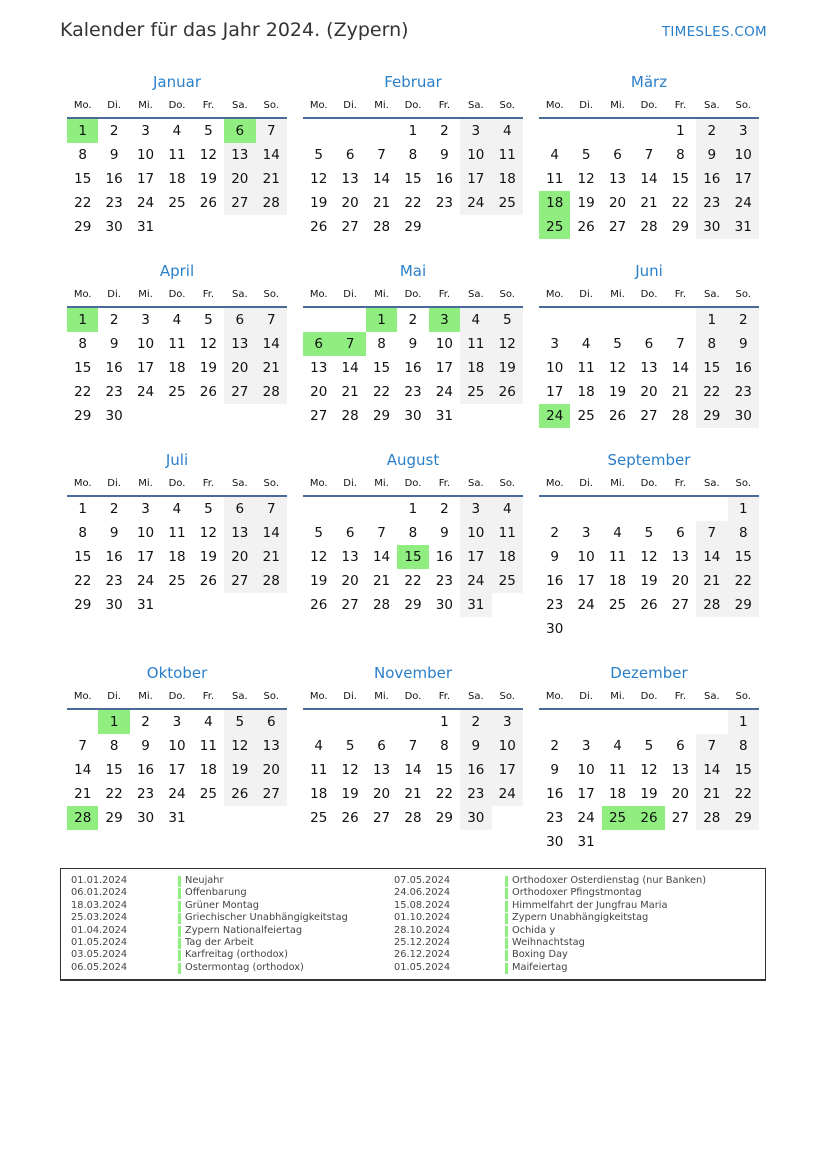 The height and width of the screenshot is (1169, 827). What do you see at coordinates (680, 203) in the screenshot?
I see `day-cell: 22` at bounding box center [680, 203].